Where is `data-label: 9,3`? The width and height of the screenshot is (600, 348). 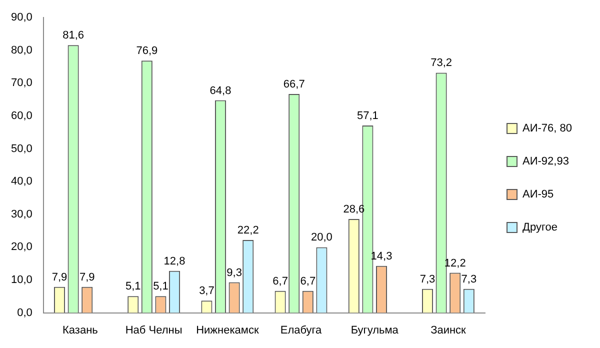
data-label: 9,3 is located at coordinates (234, 272).